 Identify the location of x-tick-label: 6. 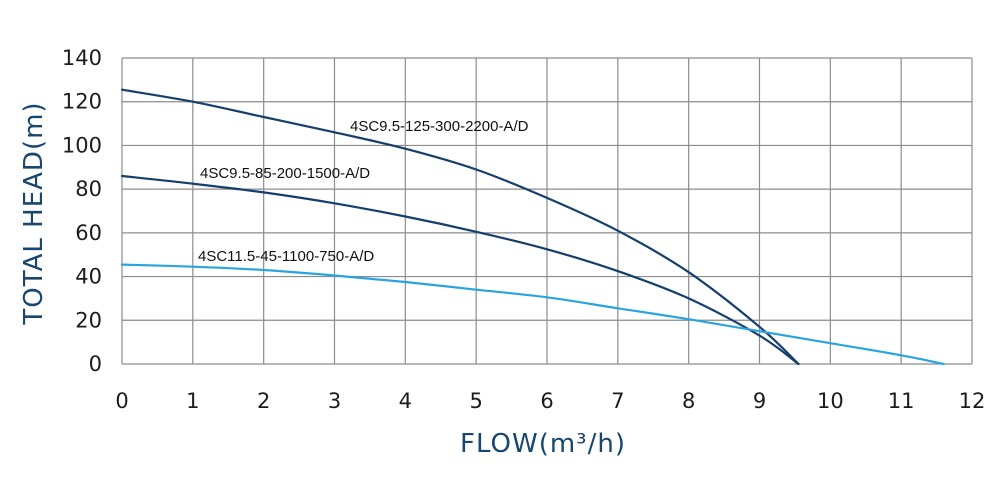
(546, 401).